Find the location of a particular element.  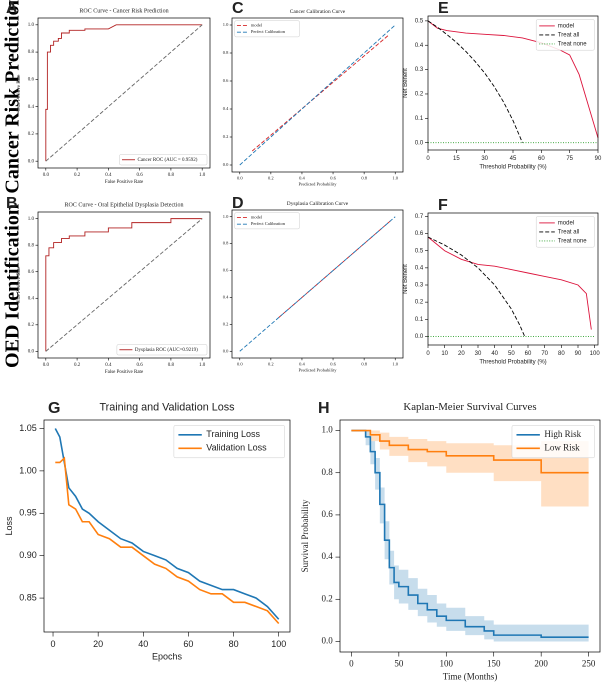

row-label: Cancer Risk Prediction is located at coordinates (13, 97).